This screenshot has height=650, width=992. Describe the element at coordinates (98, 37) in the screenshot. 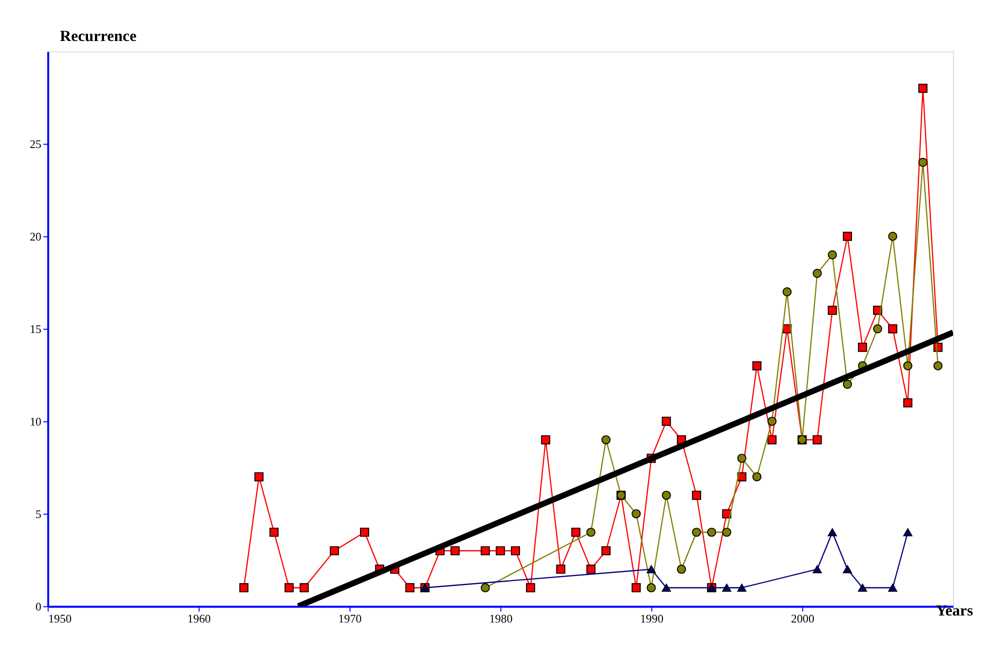

I see `y-axis-title: Recurrence` at that location.